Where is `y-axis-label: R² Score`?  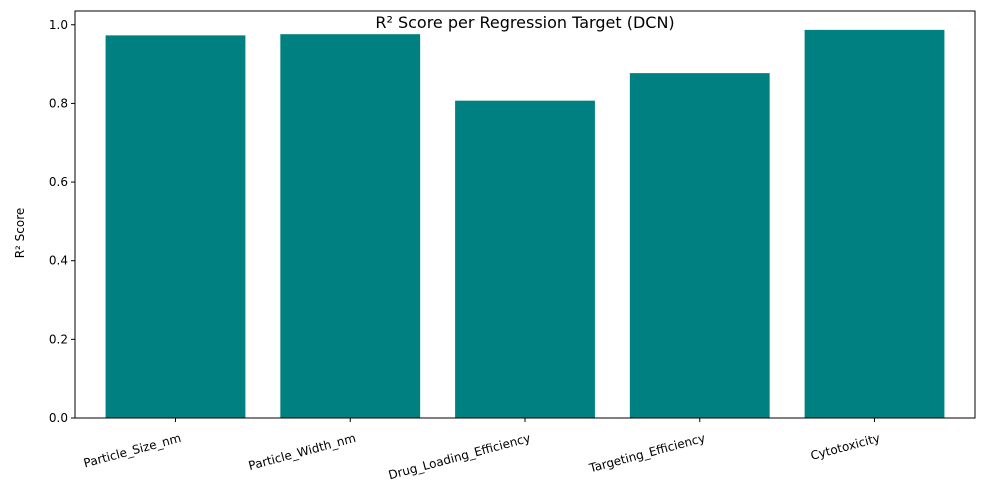
y-axis-label: R² Score is located at coordinates (20, 233).